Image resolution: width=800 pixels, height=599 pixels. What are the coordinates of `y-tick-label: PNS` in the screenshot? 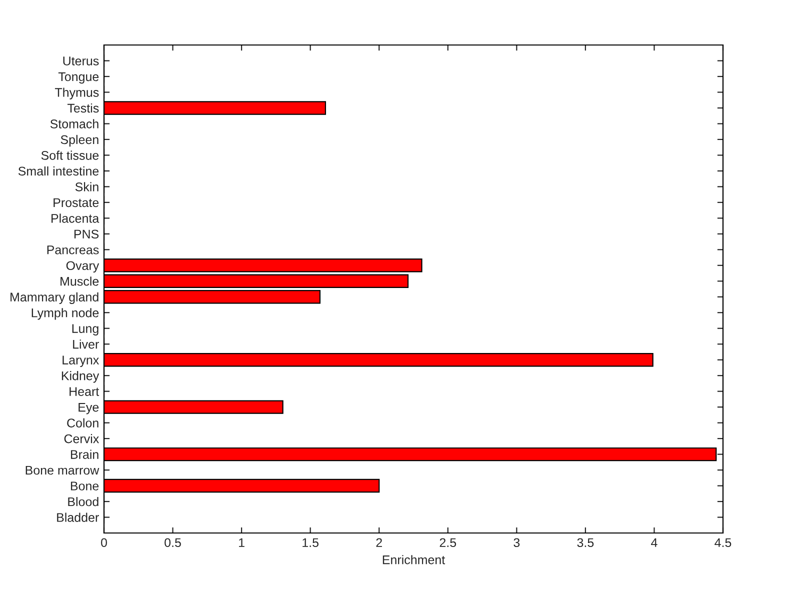 It's located at (86, 234).